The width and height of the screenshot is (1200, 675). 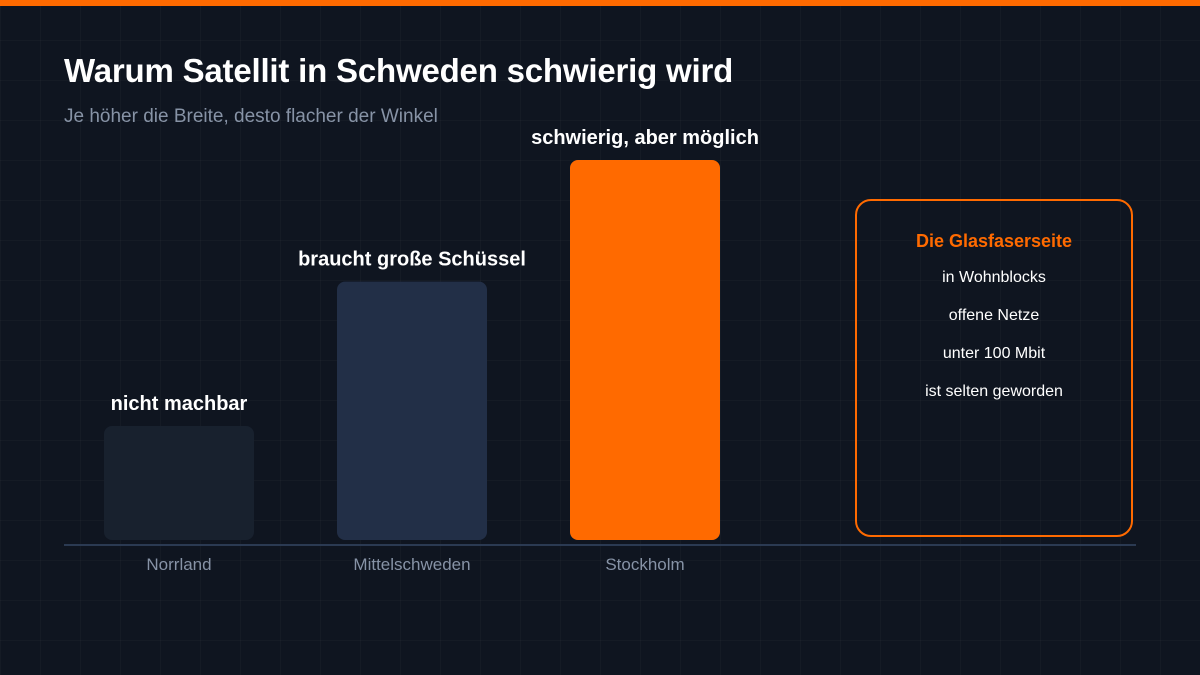 I want to click on bar-data-label: schwierig, aber möglich, so click(x=645, y=138).